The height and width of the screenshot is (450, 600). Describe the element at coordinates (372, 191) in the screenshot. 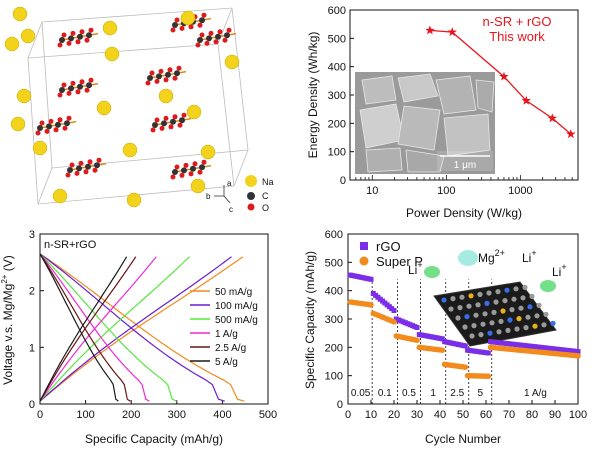

I see `ragone-x-tick-label: 10` at that location.